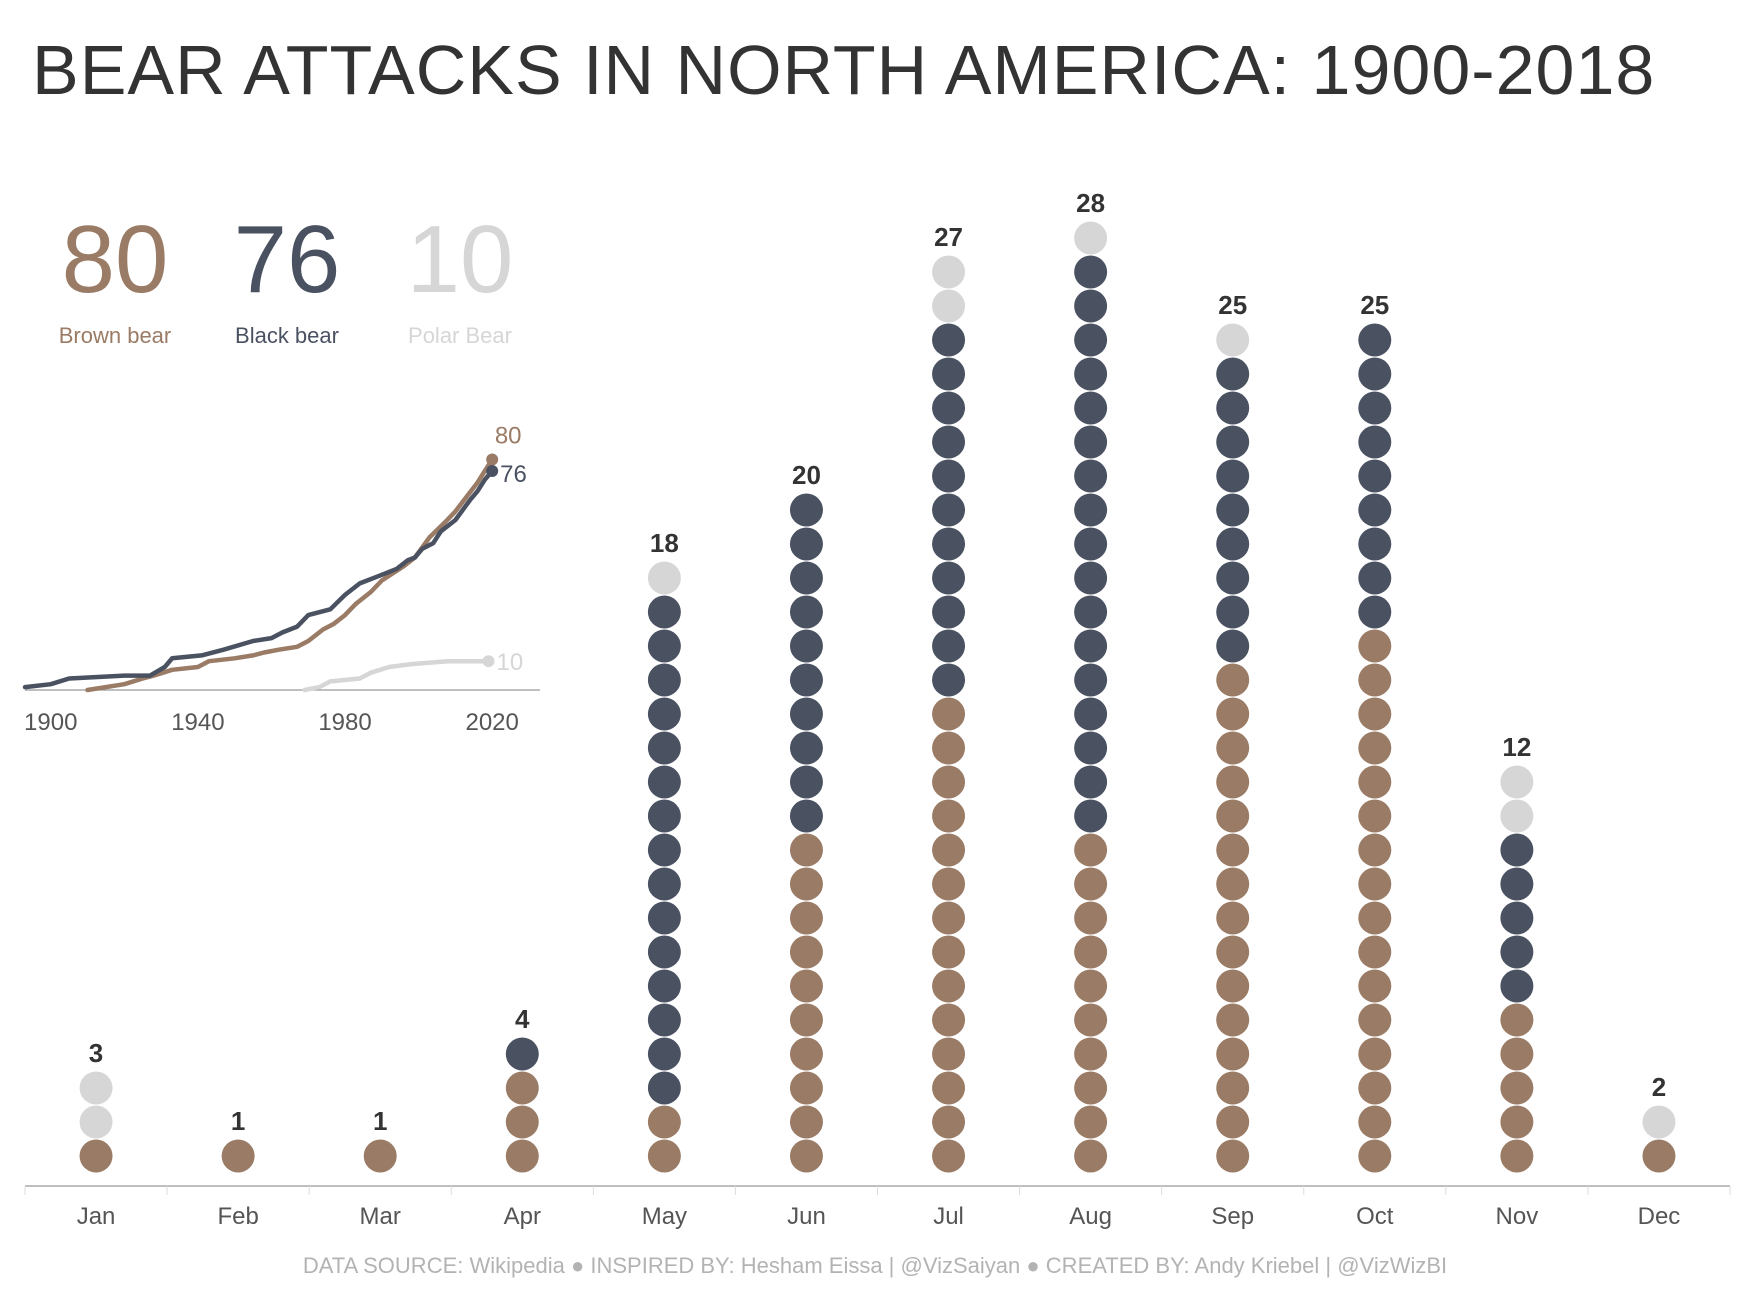 This screenshot has height=1300, width=1750. What do you see at coordinates (96, 1053) in the screenshot?
I see `month-total-label: 3` at bounding box center [96, 1053].